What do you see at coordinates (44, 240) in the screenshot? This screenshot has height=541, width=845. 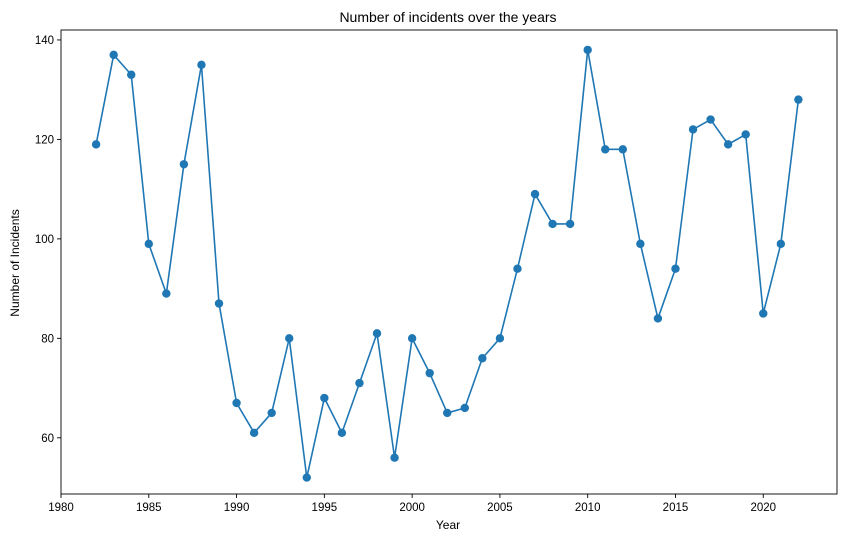 I see `y-tick-label: 100` at bounding box center [44, 240].